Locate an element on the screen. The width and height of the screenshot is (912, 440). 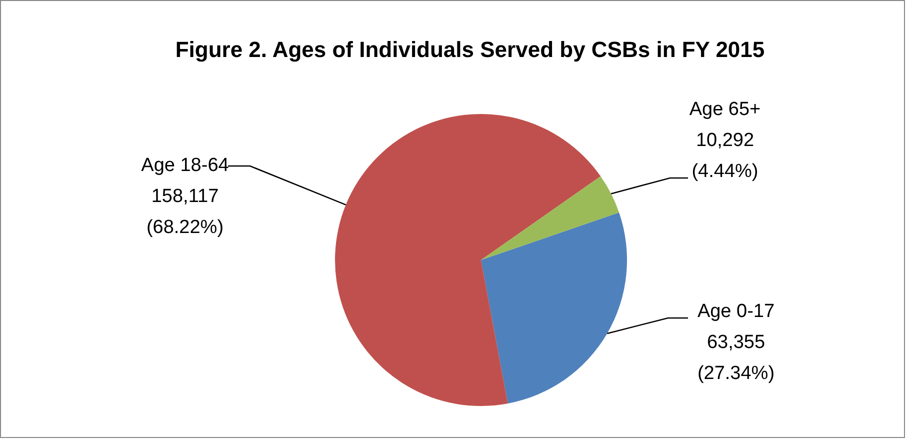
chart-title: Figure 2. Ages of Individuals Served by CSBs in FY 2015 is located at coordinates (470, 49).